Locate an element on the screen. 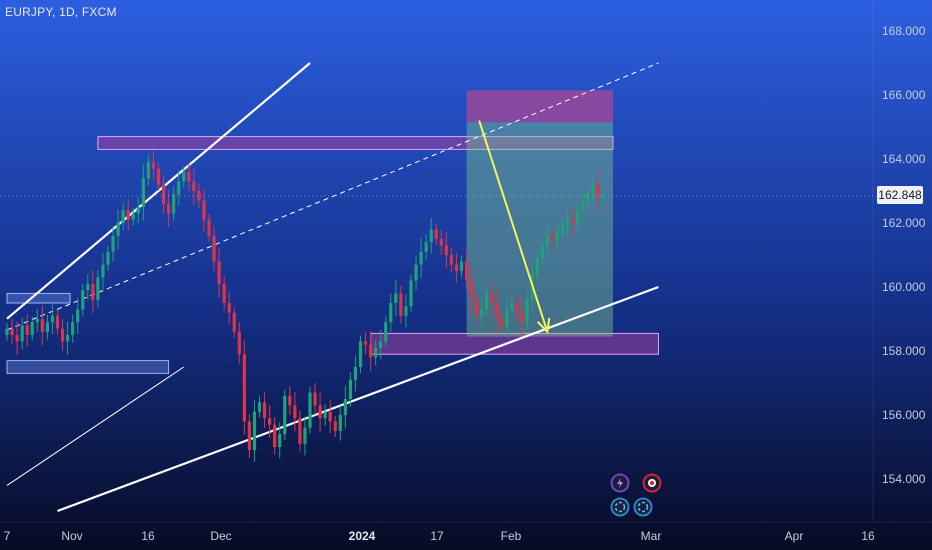 The width and height of the screenshot is (932, 550). record-icon is located at coordinates (652, 483).